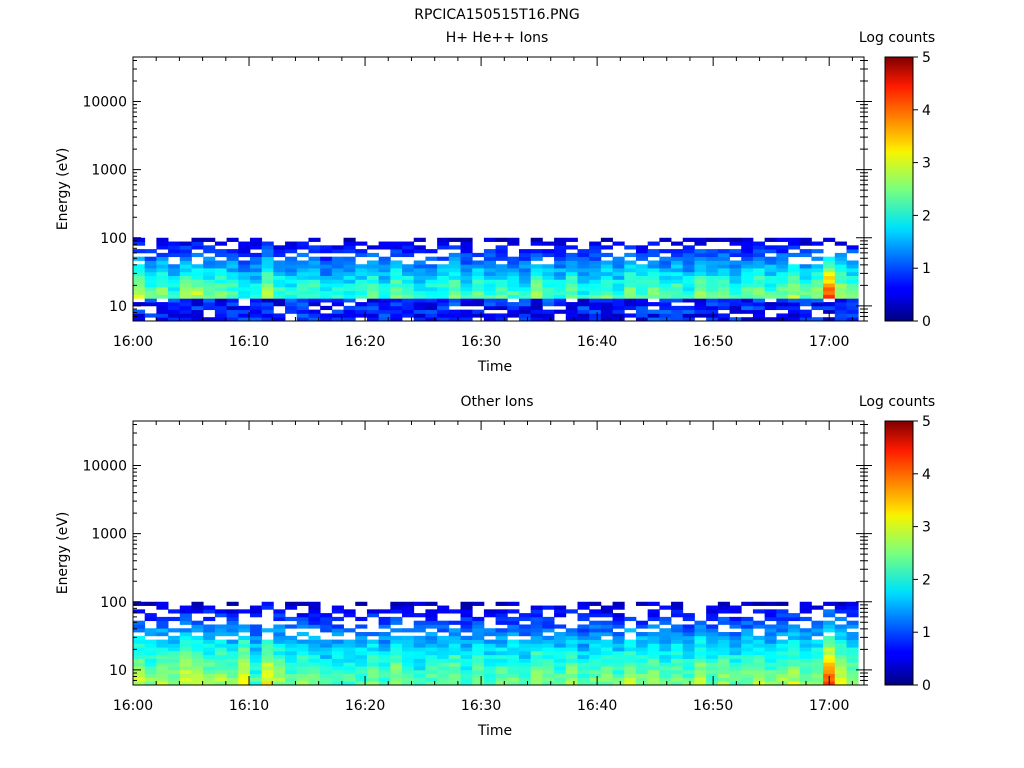 This screenshot has width=1024, height=768. I want to click on colorbar-tick-label: 1, so click(926, 269).